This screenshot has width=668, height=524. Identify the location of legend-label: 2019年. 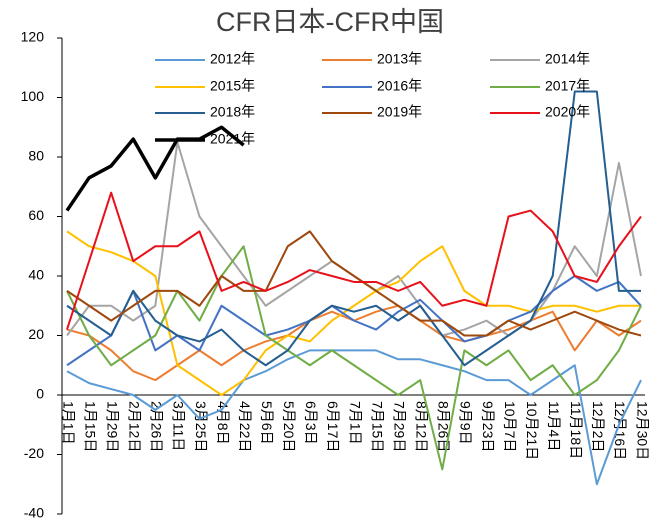
(399, 112).